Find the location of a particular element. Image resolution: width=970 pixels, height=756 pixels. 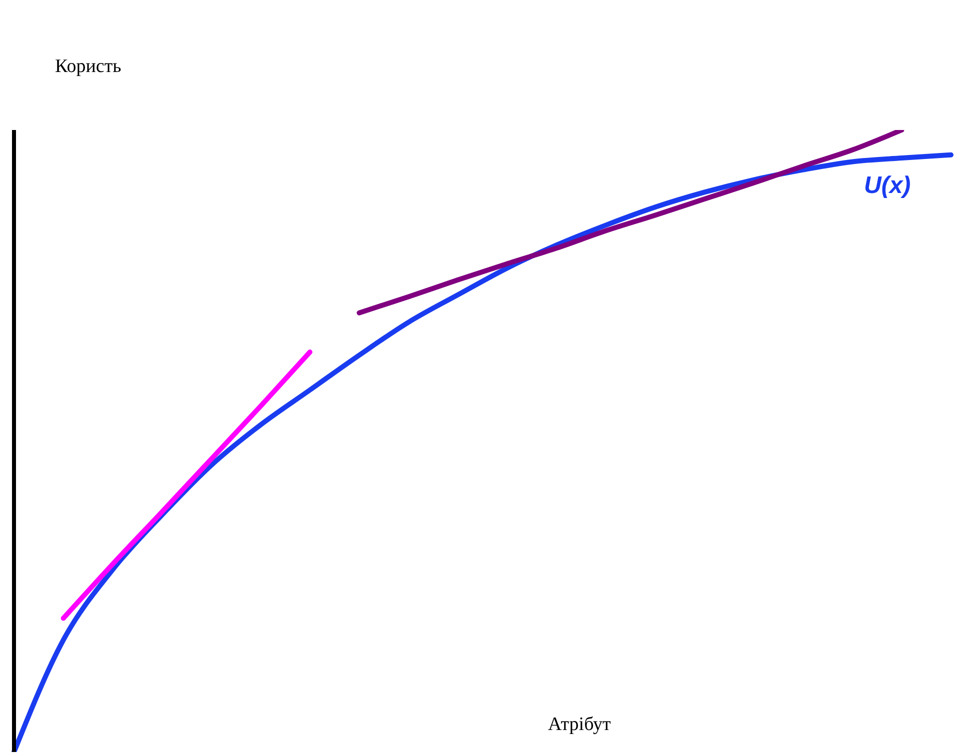

x-axis-title: Атрібут is located at coordinates (579, 725).